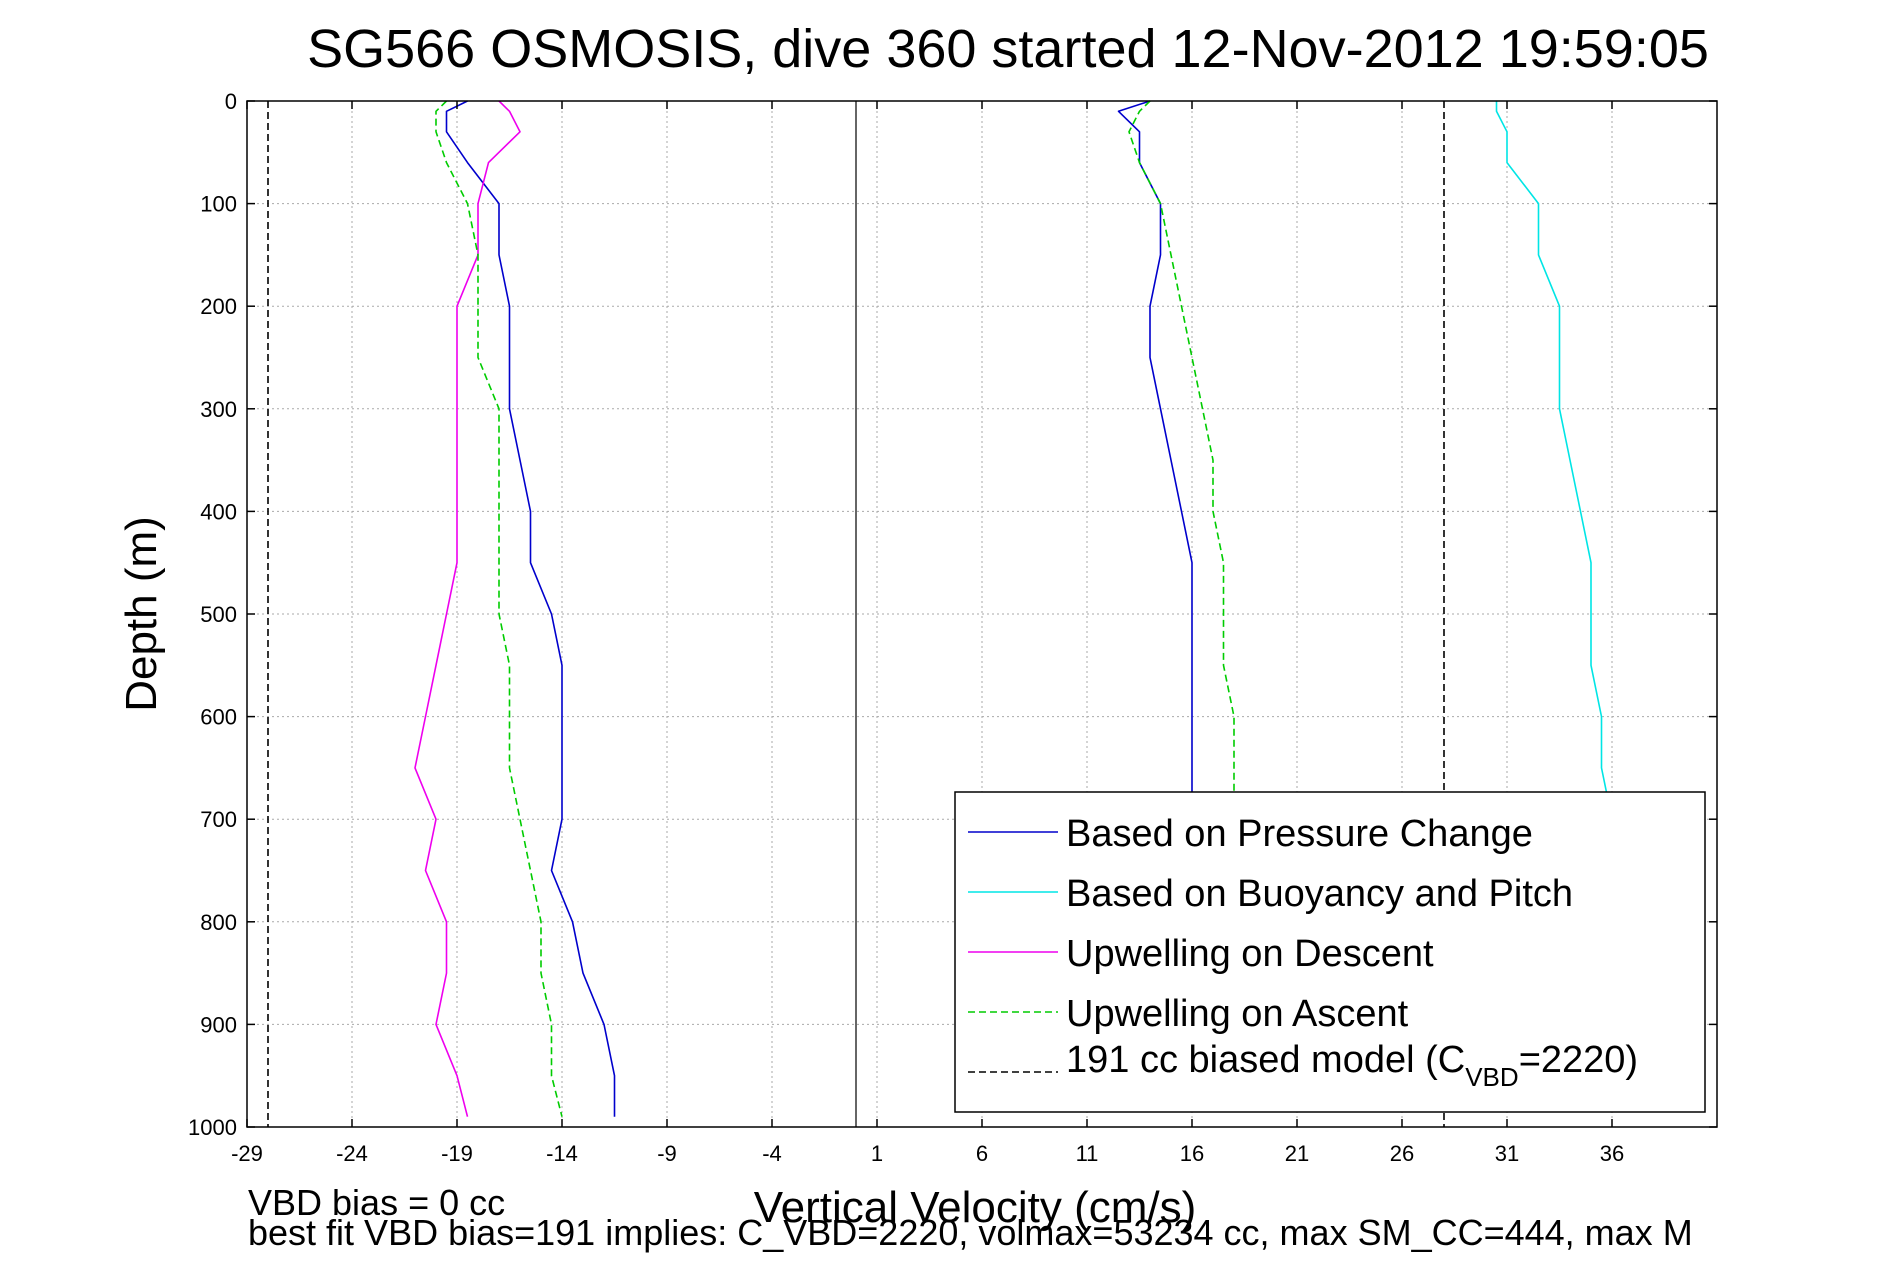  Describe the element at coordinates (1237, 1014) in the screenshot. I see `legend-label-ascent: Upwelling on Ascent` at that location.